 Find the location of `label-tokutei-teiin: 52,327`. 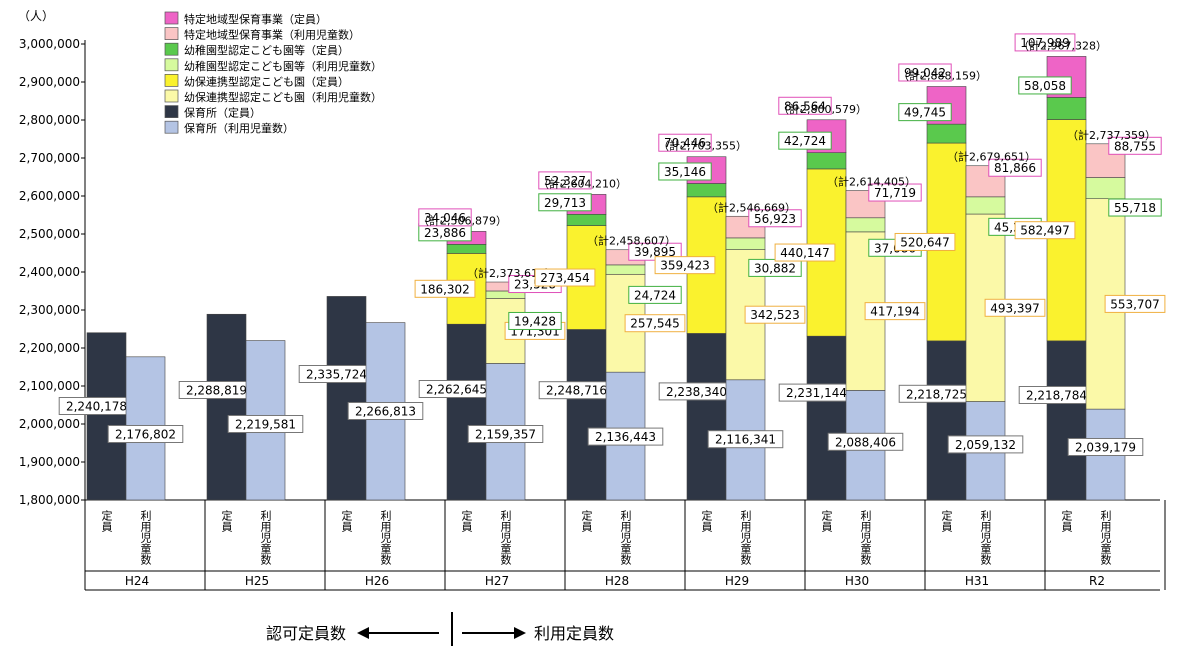

label-tokutei-teiin: 52,327 is located at coordinates (565, 181).